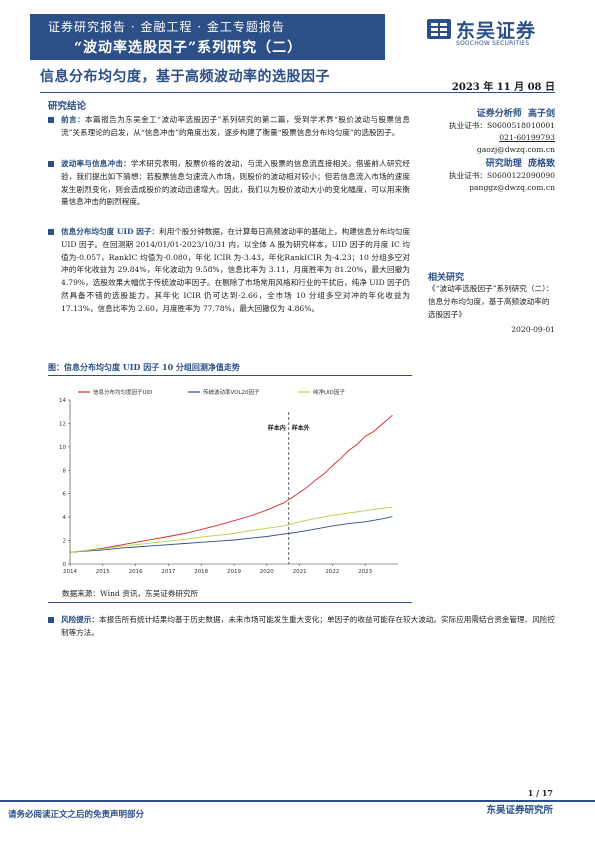  What do you see at coordinates (493, 43) in the screenshot?
I see `logo-en: SOOCHOW SECURITIES` at bounding box center [493, 43].